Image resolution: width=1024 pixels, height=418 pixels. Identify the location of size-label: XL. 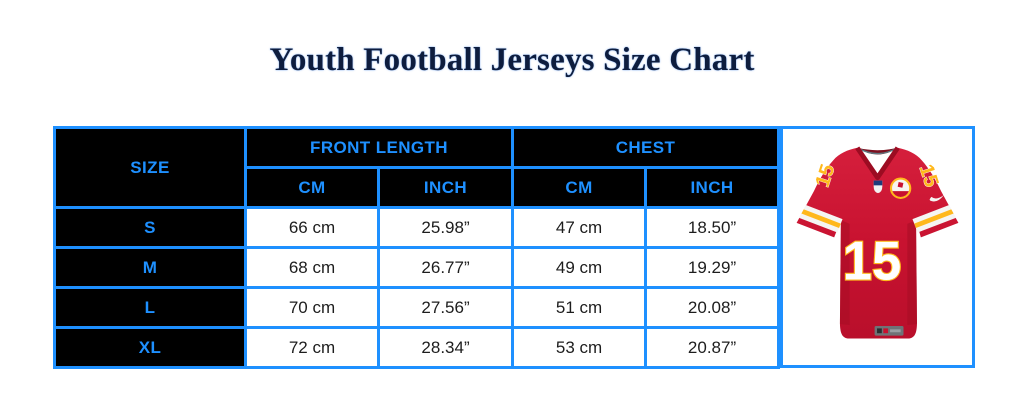
(150, 347).